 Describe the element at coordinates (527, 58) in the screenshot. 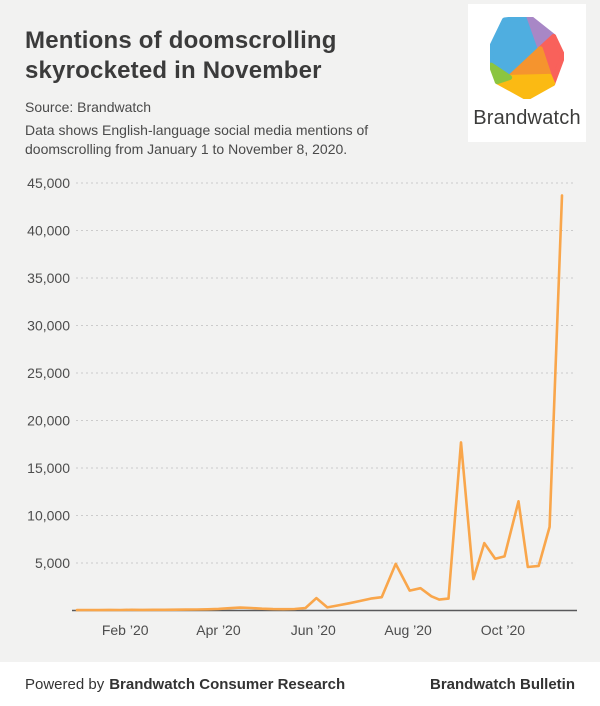

I see `brandwatch-gem-icon` at that location.